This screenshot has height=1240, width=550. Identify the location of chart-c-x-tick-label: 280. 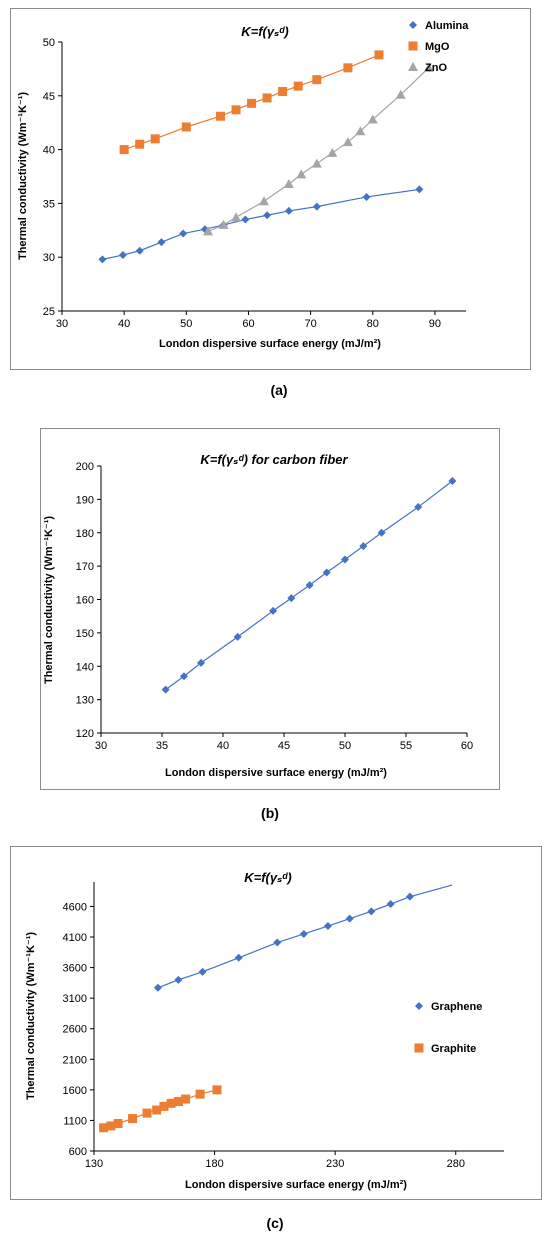
(456, 1164).